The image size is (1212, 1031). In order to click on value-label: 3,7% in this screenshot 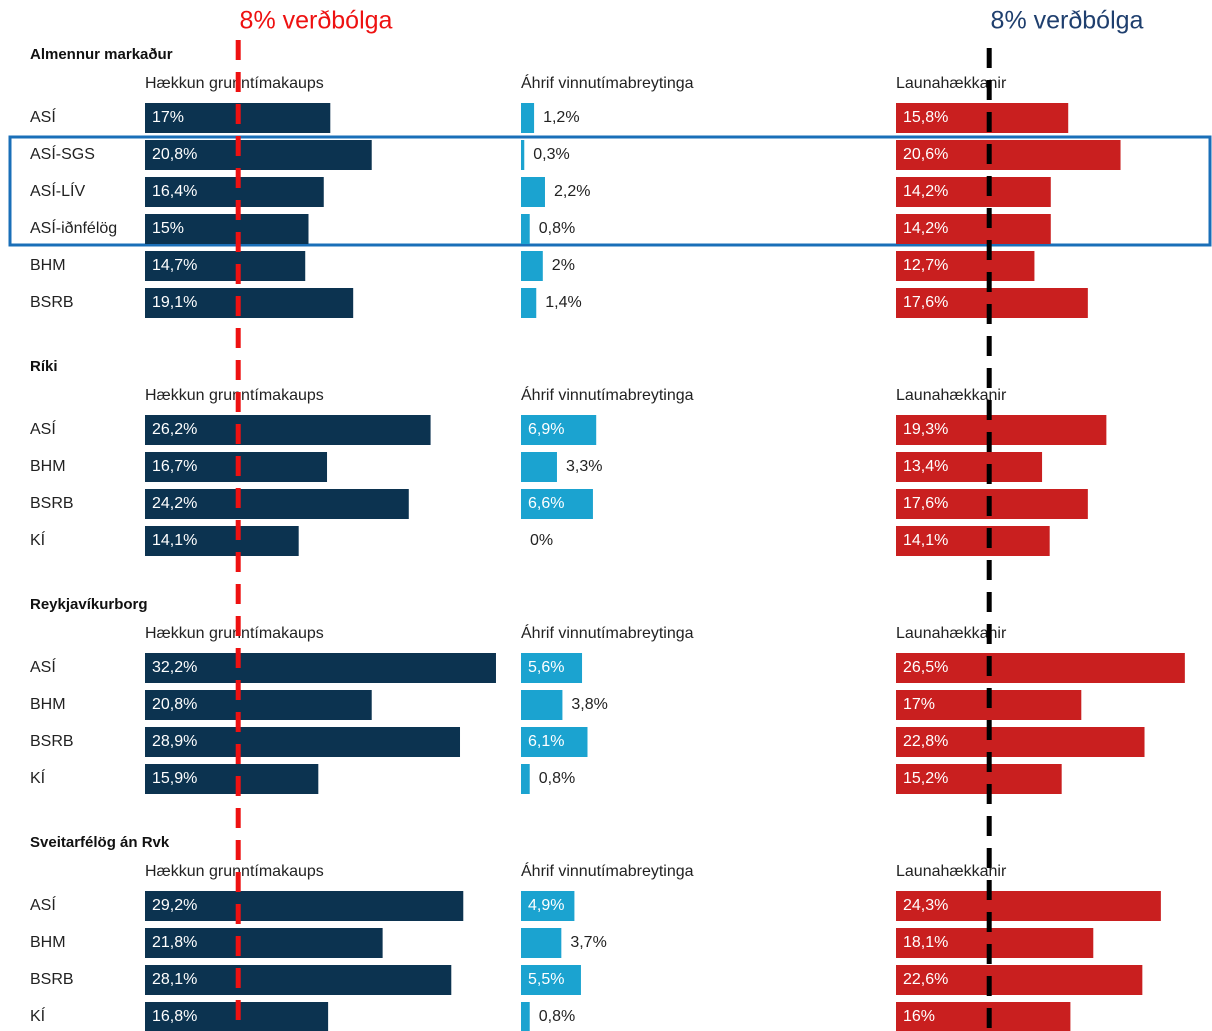, I will do `click(588, 942)`.